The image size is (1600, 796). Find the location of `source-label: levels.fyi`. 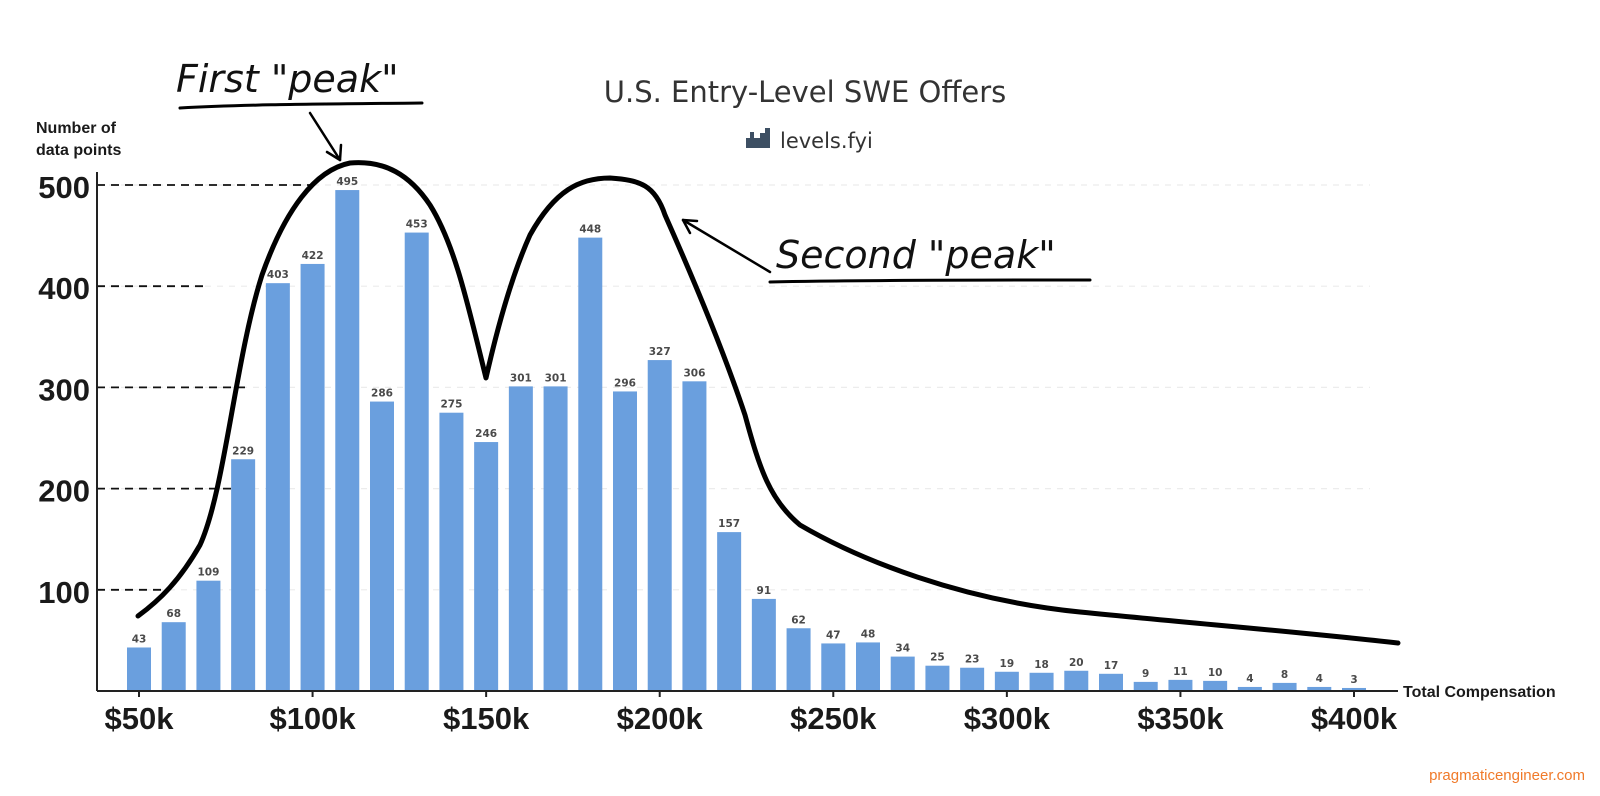

source-label: levels.fyi is located at coordinates (826, 141).